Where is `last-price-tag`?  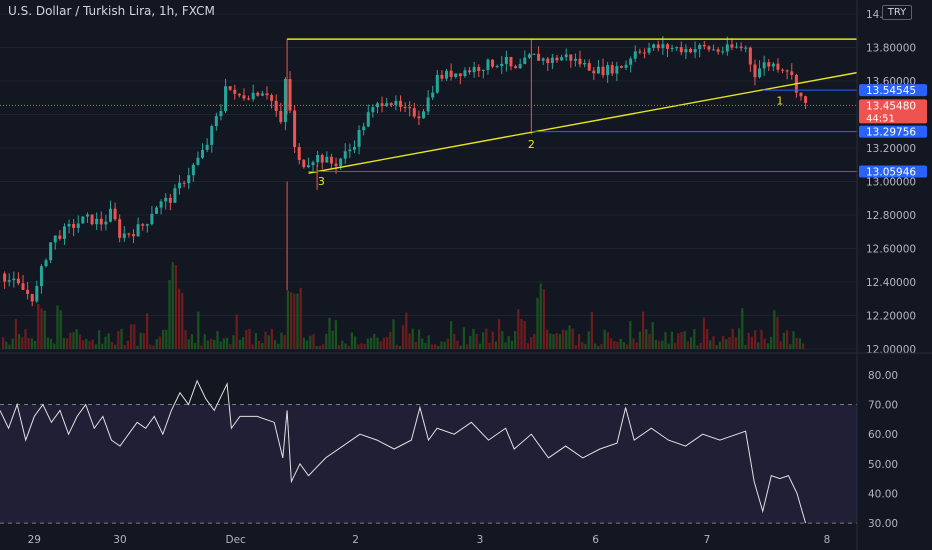
last-price-tag is located at coordinates (893, 111).